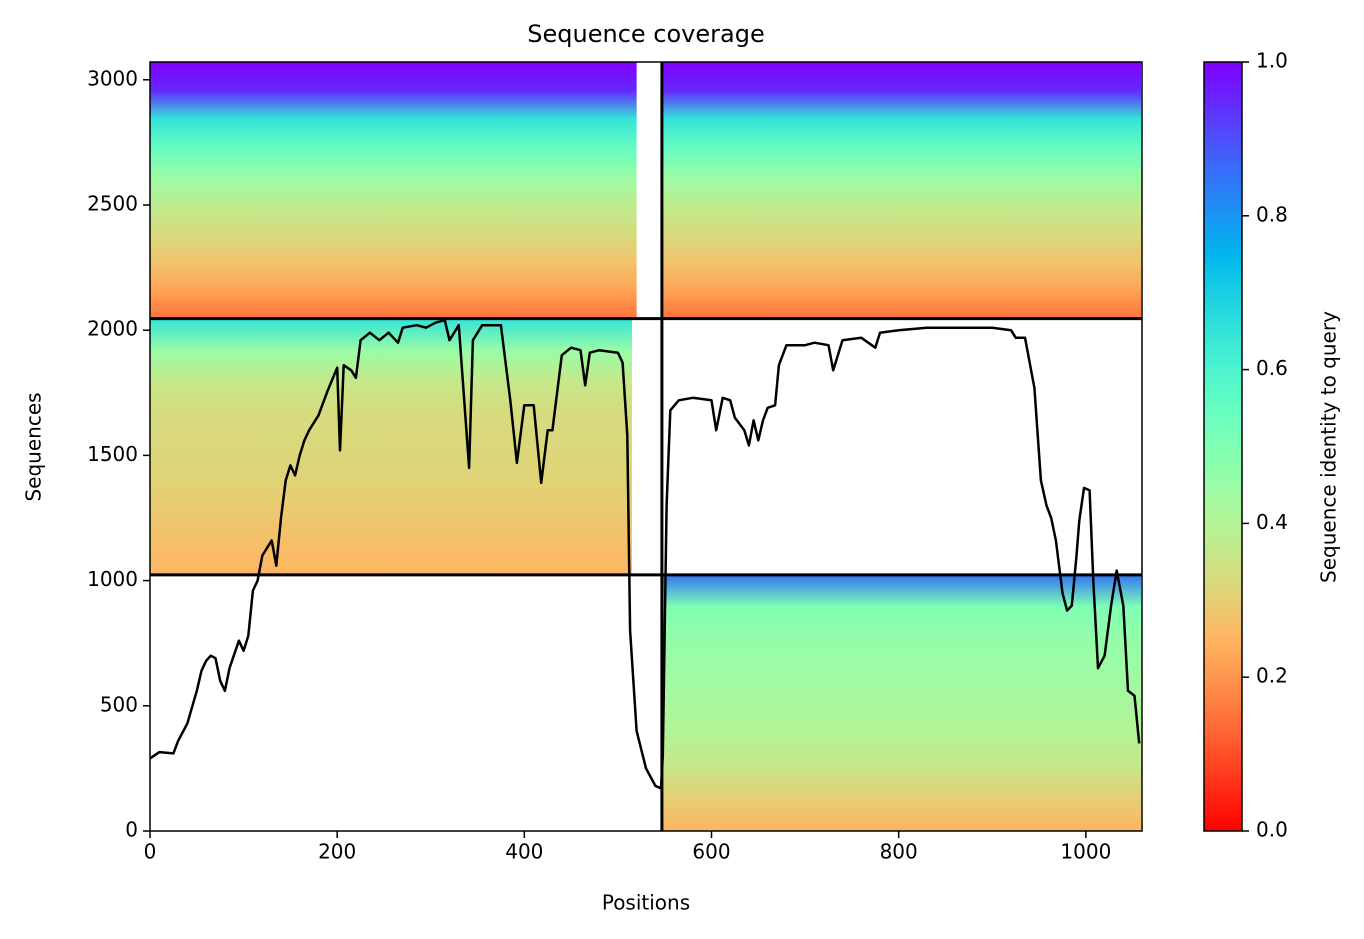 The width and height of the screenshot is (1364, 939). What do you see at coordinates (1272, 522) in the screenshot?
I see `colorbar-tick-label: 0.4` at bounding box center [1272, 522].